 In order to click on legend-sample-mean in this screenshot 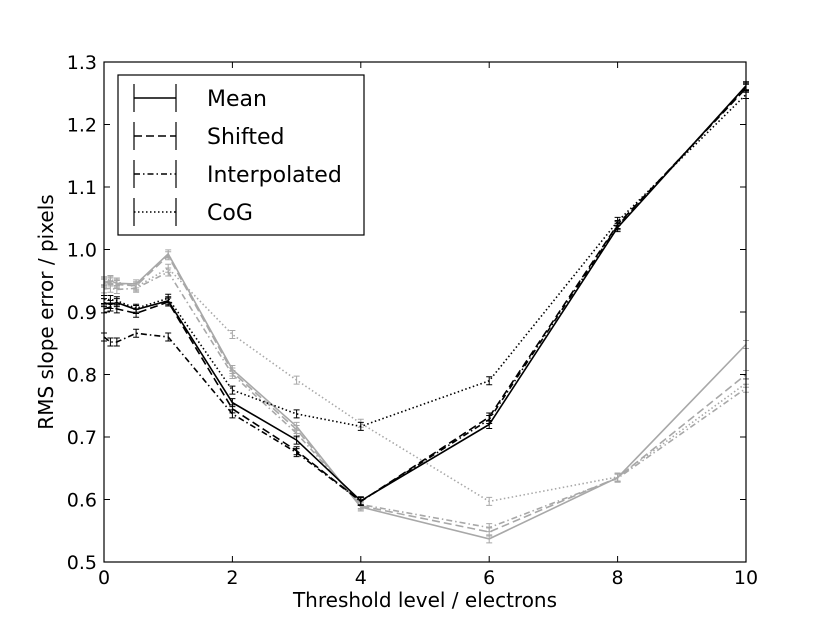, I will do `click(155, 98)`.